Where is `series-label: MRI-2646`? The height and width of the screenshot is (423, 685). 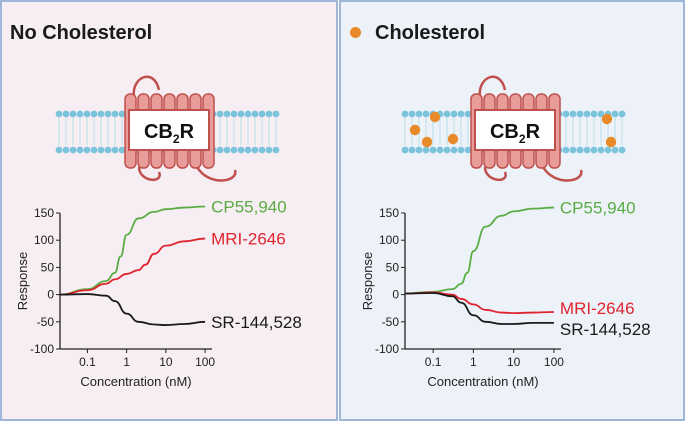 series-label: MRI-2646 is located at coordinates (248, 239).